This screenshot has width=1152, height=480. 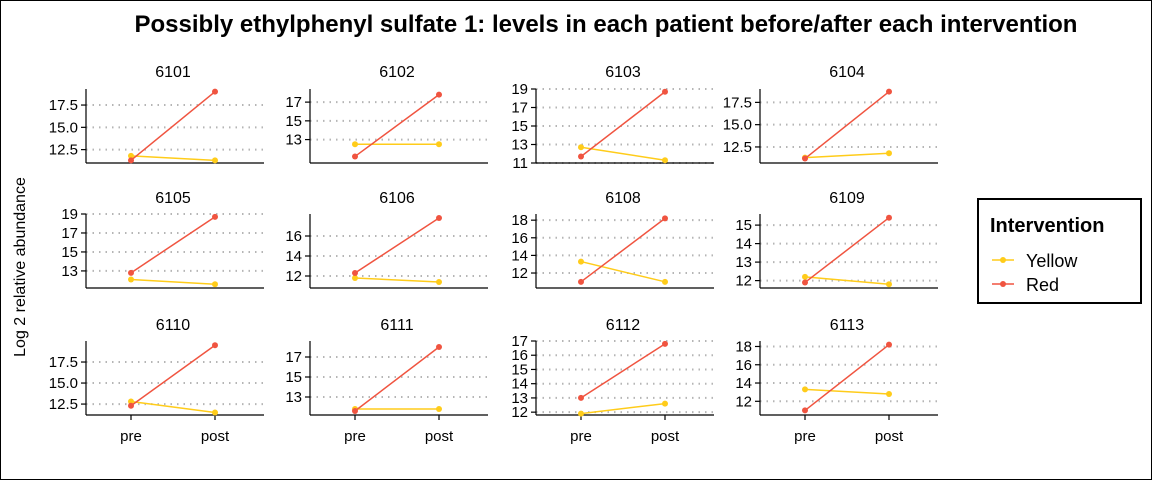 I want to click on panel-title: 6109, so click(x=847, y=198).